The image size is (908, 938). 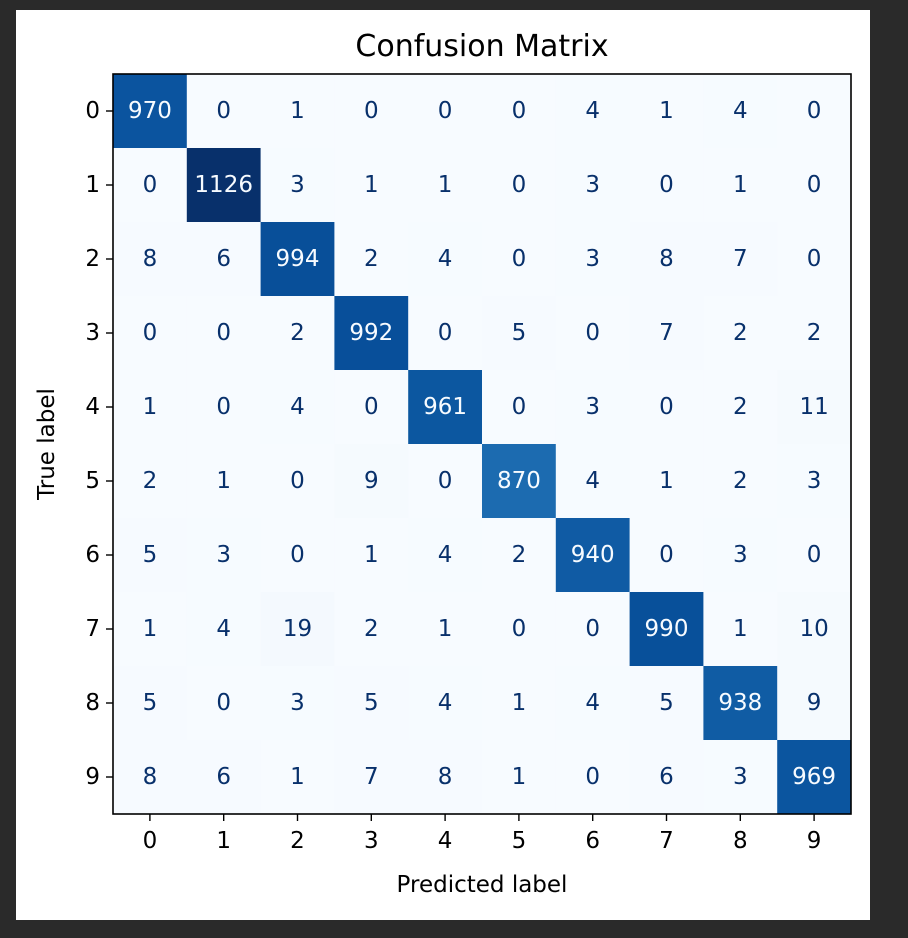 What do you see at coordinates (92, 185) in the screenshot?
I see `y-tick-label: 1` at bounding box center [92, 185].